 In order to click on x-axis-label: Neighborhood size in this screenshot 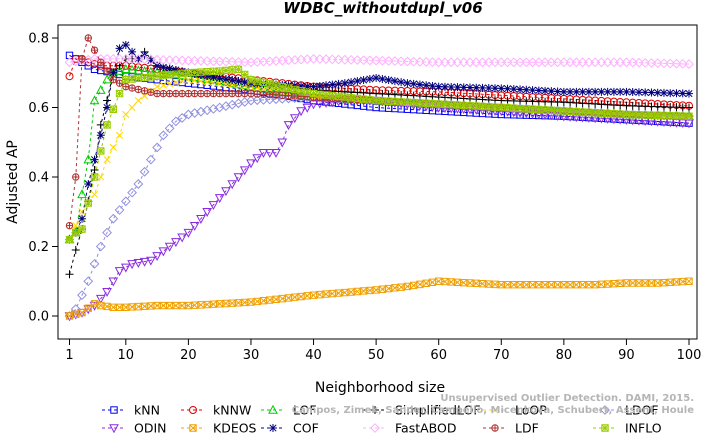, I will do `click(380, 388)`.